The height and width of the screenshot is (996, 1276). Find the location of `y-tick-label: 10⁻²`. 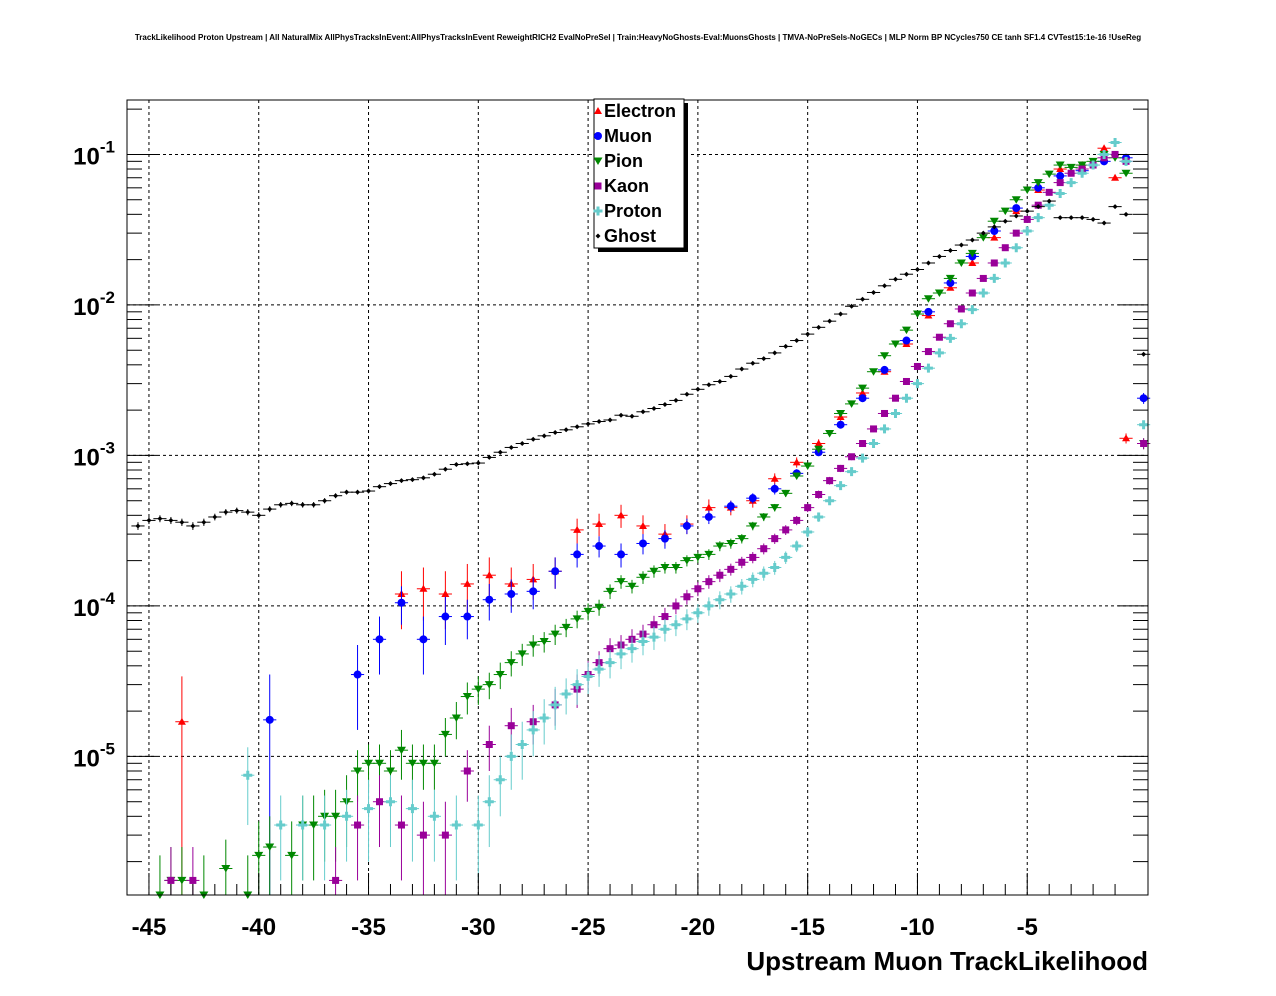

y-tick-label: 10⁻² is located at coordinates (94, 304).